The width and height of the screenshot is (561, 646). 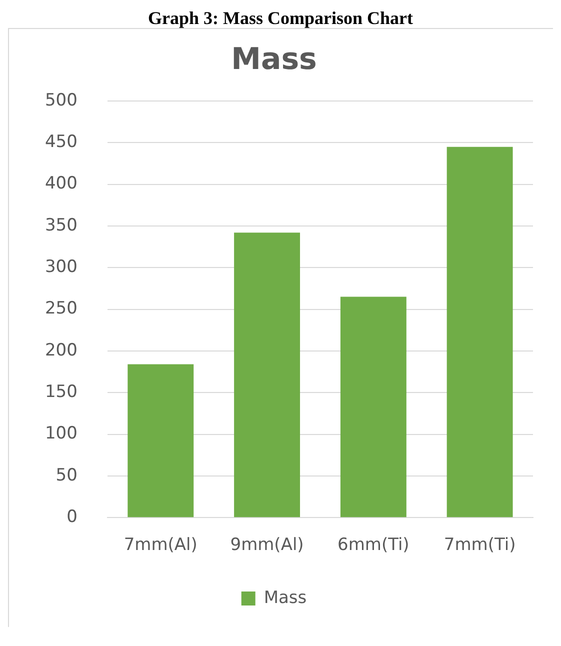 What do you see at coordinates (61, 100) in the screenshot?
I see `y-tick-label: 500` at bounding box center [61, 100].